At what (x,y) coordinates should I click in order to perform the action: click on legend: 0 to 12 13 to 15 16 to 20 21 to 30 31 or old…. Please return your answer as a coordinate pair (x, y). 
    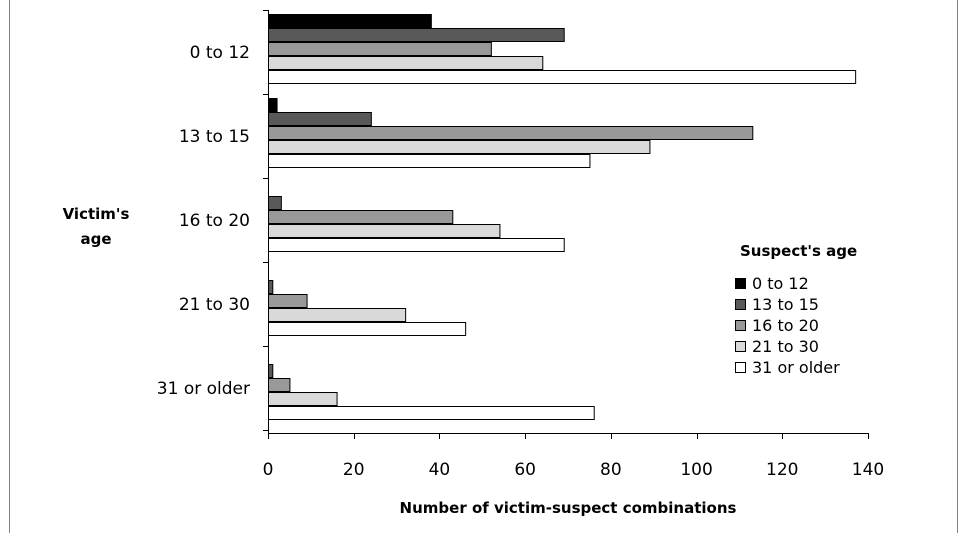
    Looking at the image, I should click on (787, 325).